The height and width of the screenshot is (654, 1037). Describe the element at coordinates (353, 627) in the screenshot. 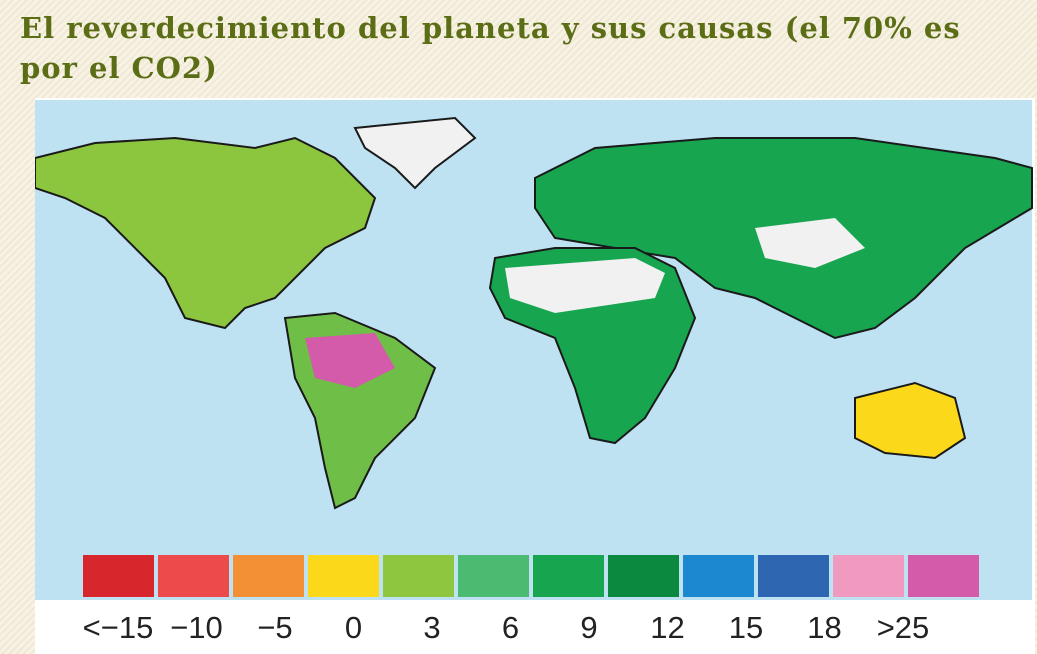

I see `legend-label: 0` at that location.